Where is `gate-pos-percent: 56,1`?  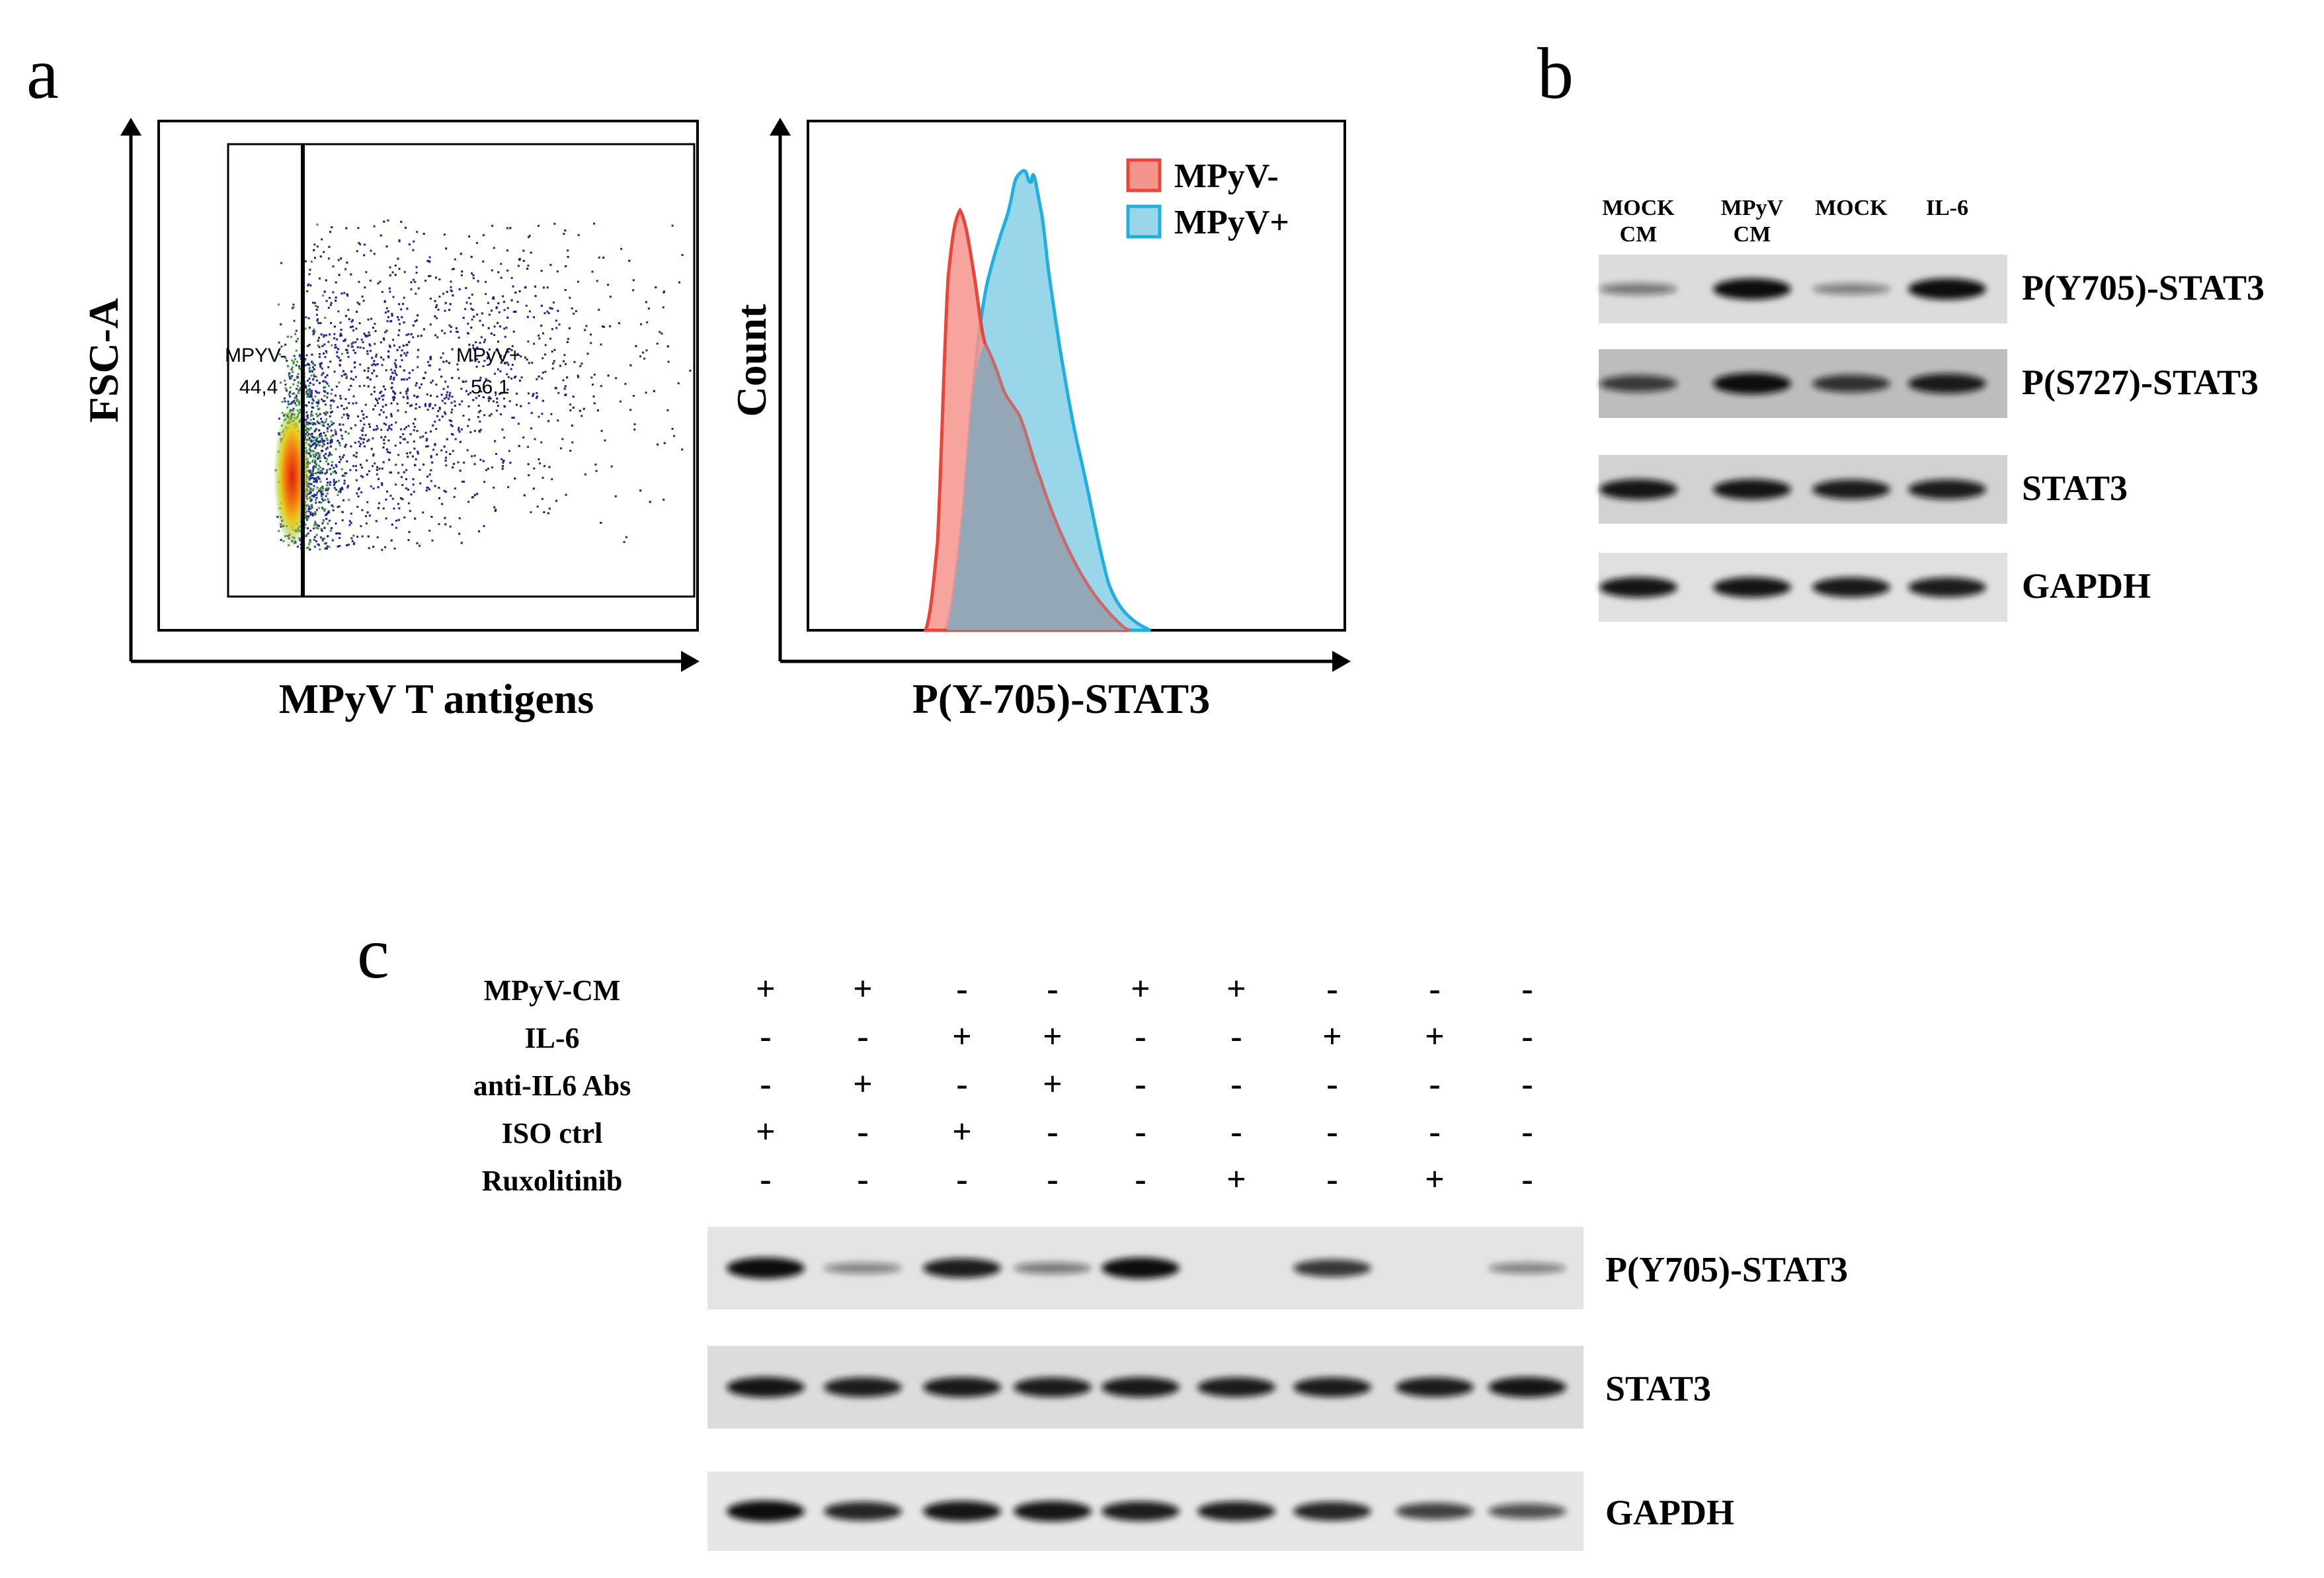 gate-pos-percent: 56,1 is located at coordinates (490, 387).